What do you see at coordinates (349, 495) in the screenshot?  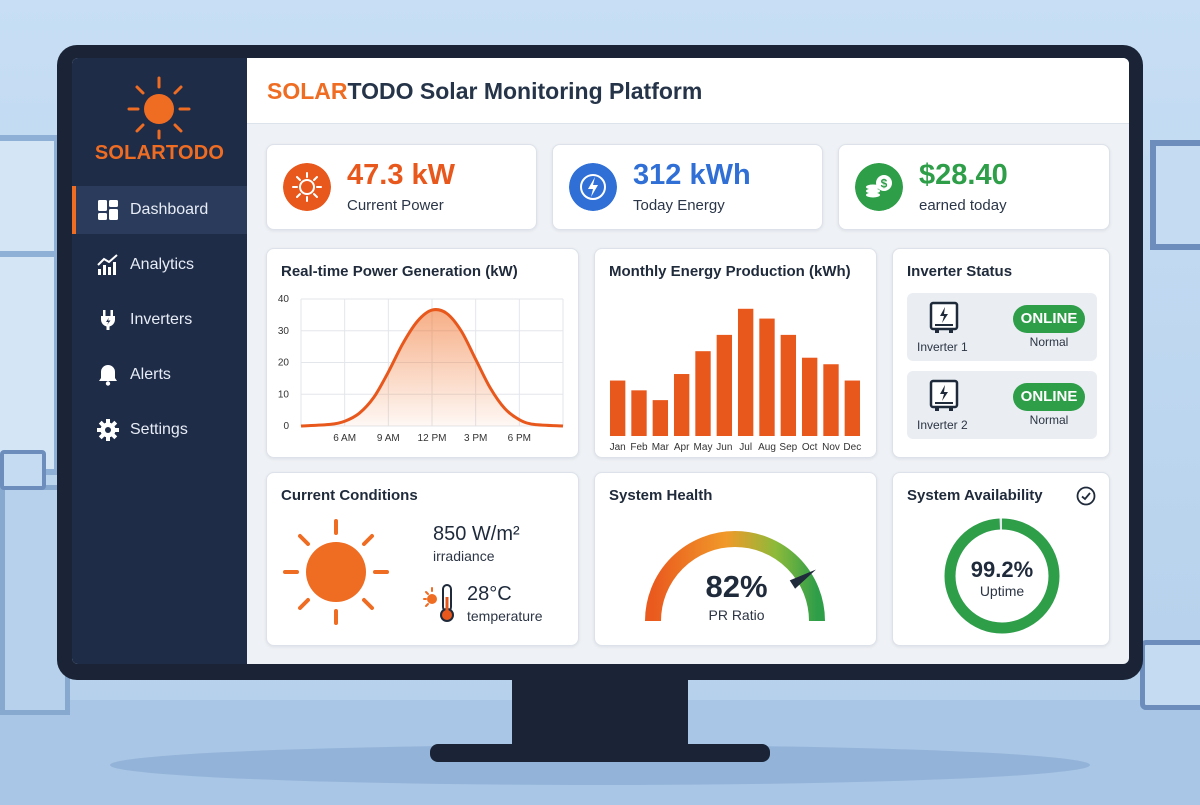 I see `card-title: Current Conditions` at bounding box center [349, 495].